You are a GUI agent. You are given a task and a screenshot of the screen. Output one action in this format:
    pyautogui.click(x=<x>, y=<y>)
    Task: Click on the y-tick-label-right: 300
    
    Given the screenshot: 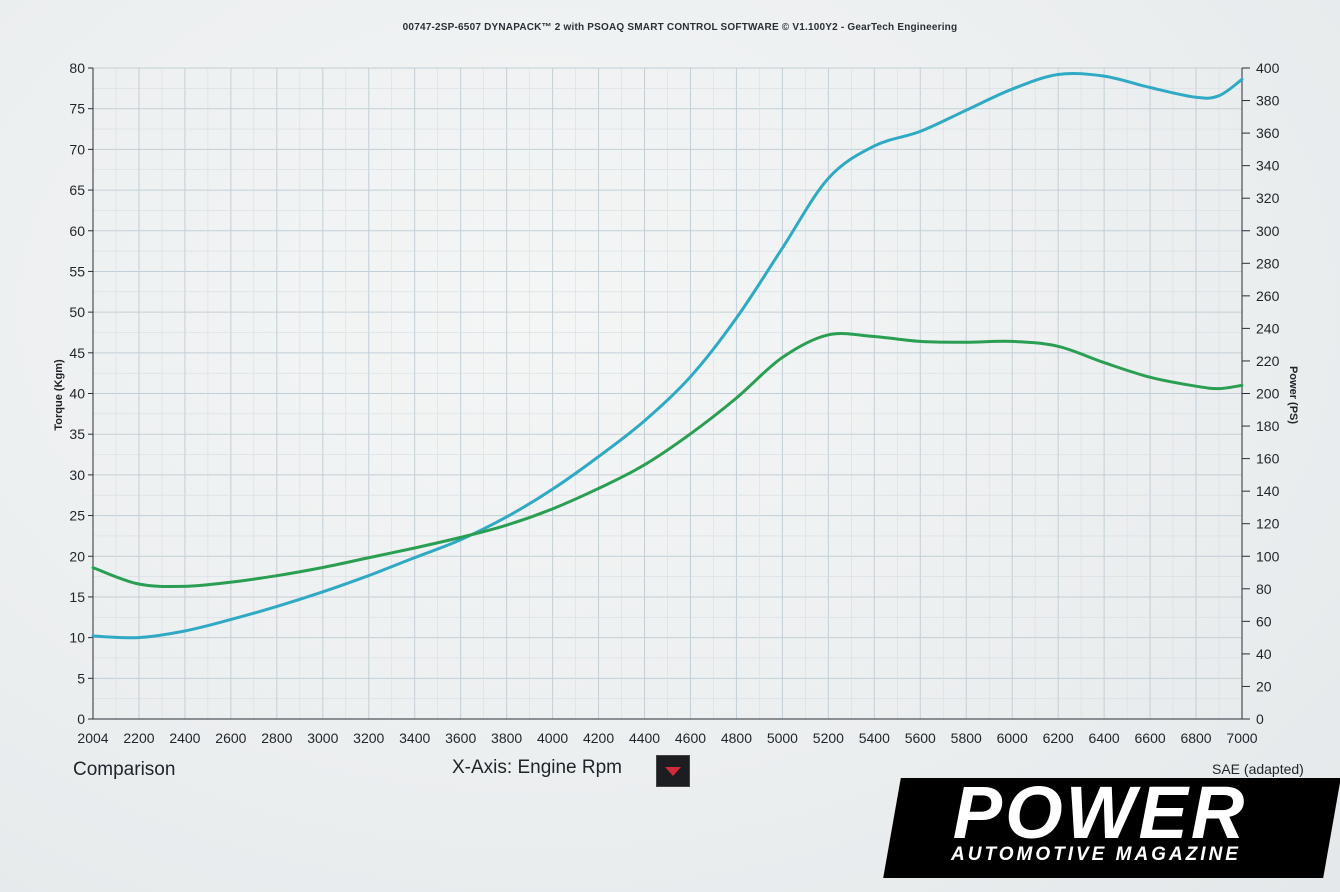 What is the action you would take?
    pyautogui.click(x=1268, y=231)
    